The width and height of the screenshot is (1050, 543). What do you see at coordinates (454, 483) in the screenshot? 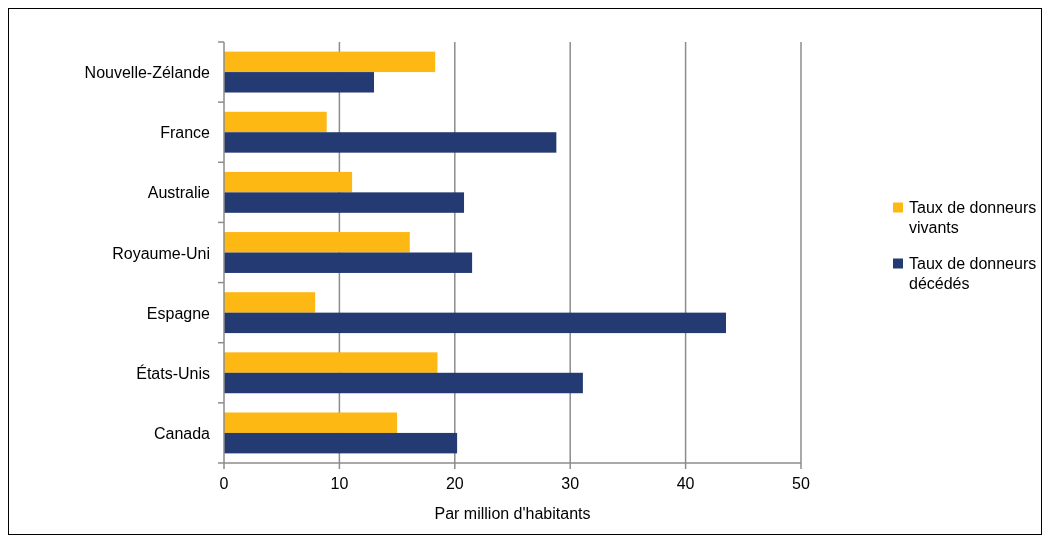
I see `x-tick-label: 20` at bounding box center [454, 483].